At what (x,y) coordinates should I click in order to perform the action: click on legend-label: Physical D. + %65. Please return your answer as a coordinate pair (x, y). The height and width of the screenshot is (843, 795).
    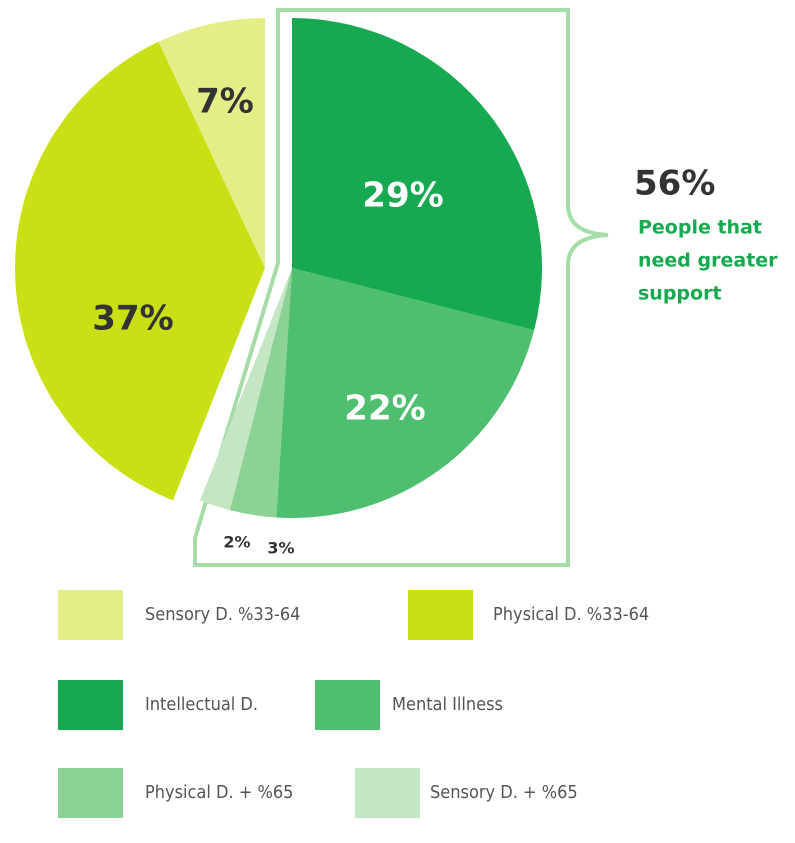
    Looking at the image, I should click on (219, 792).